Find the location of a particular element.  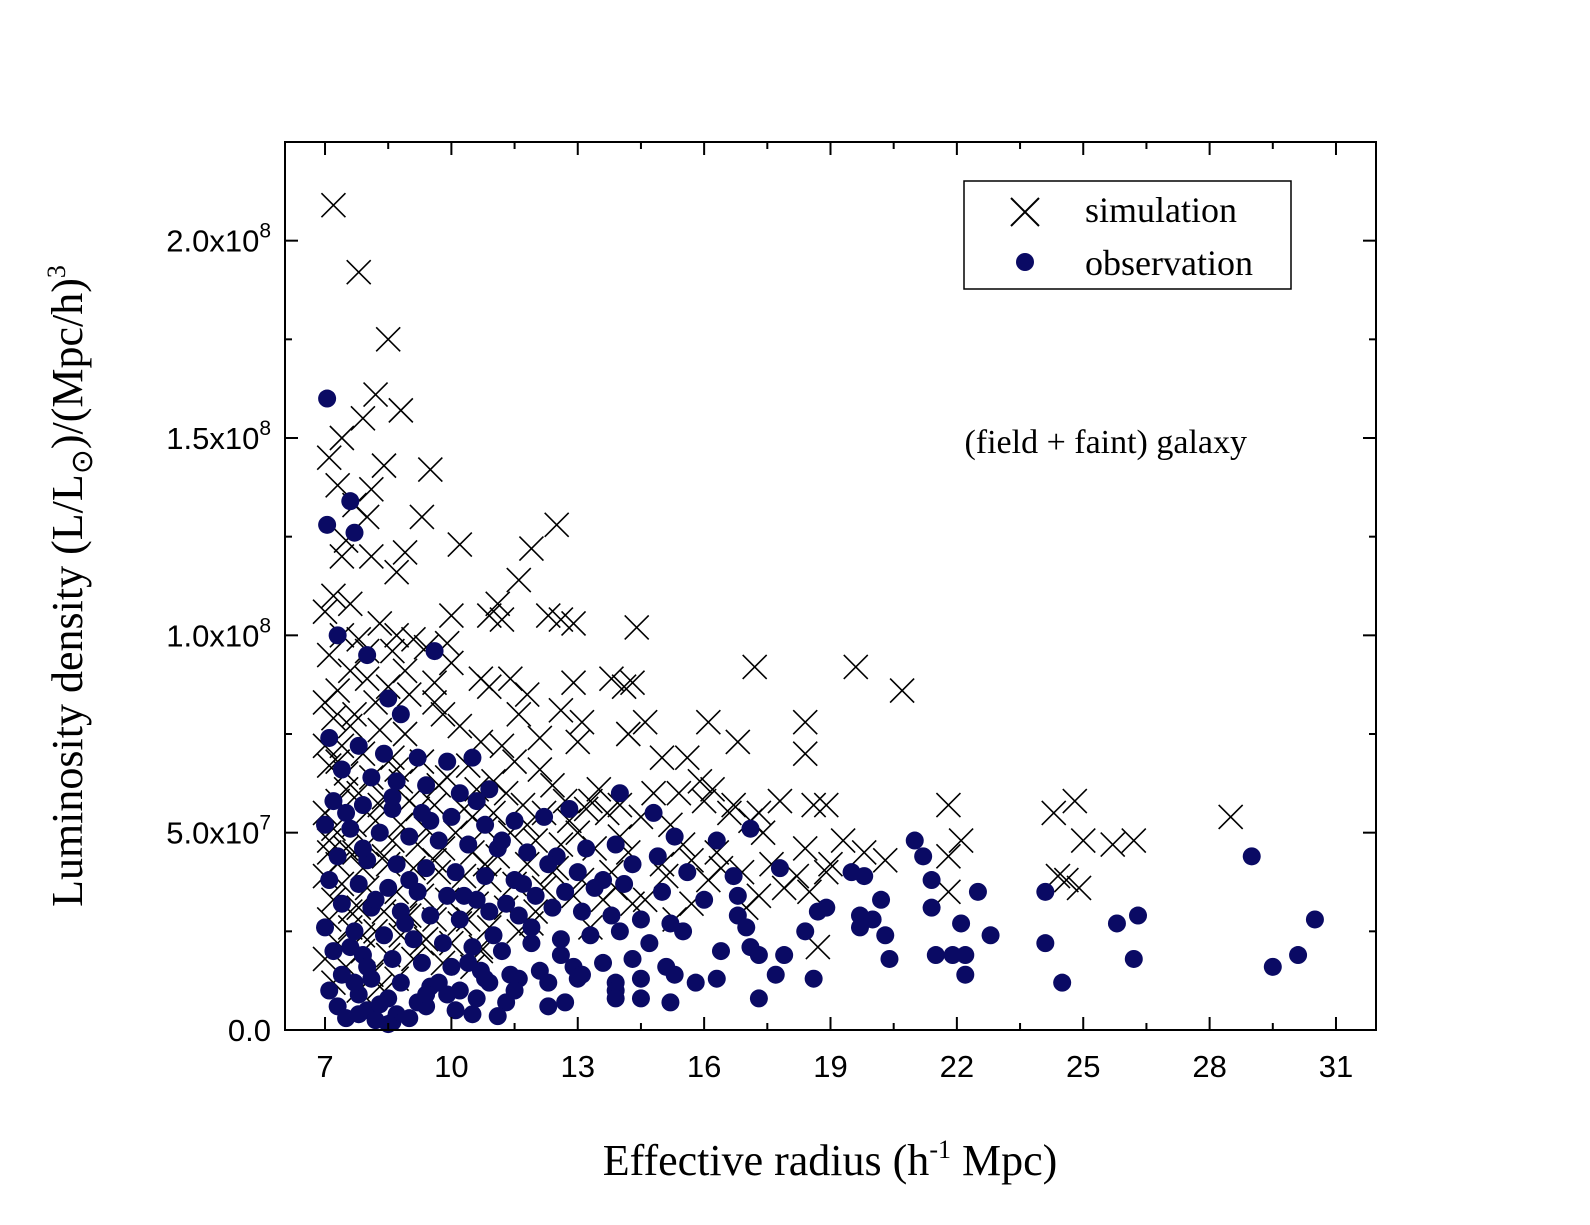

x-tick-label: 25 is located at coordinates (1083, 1066).